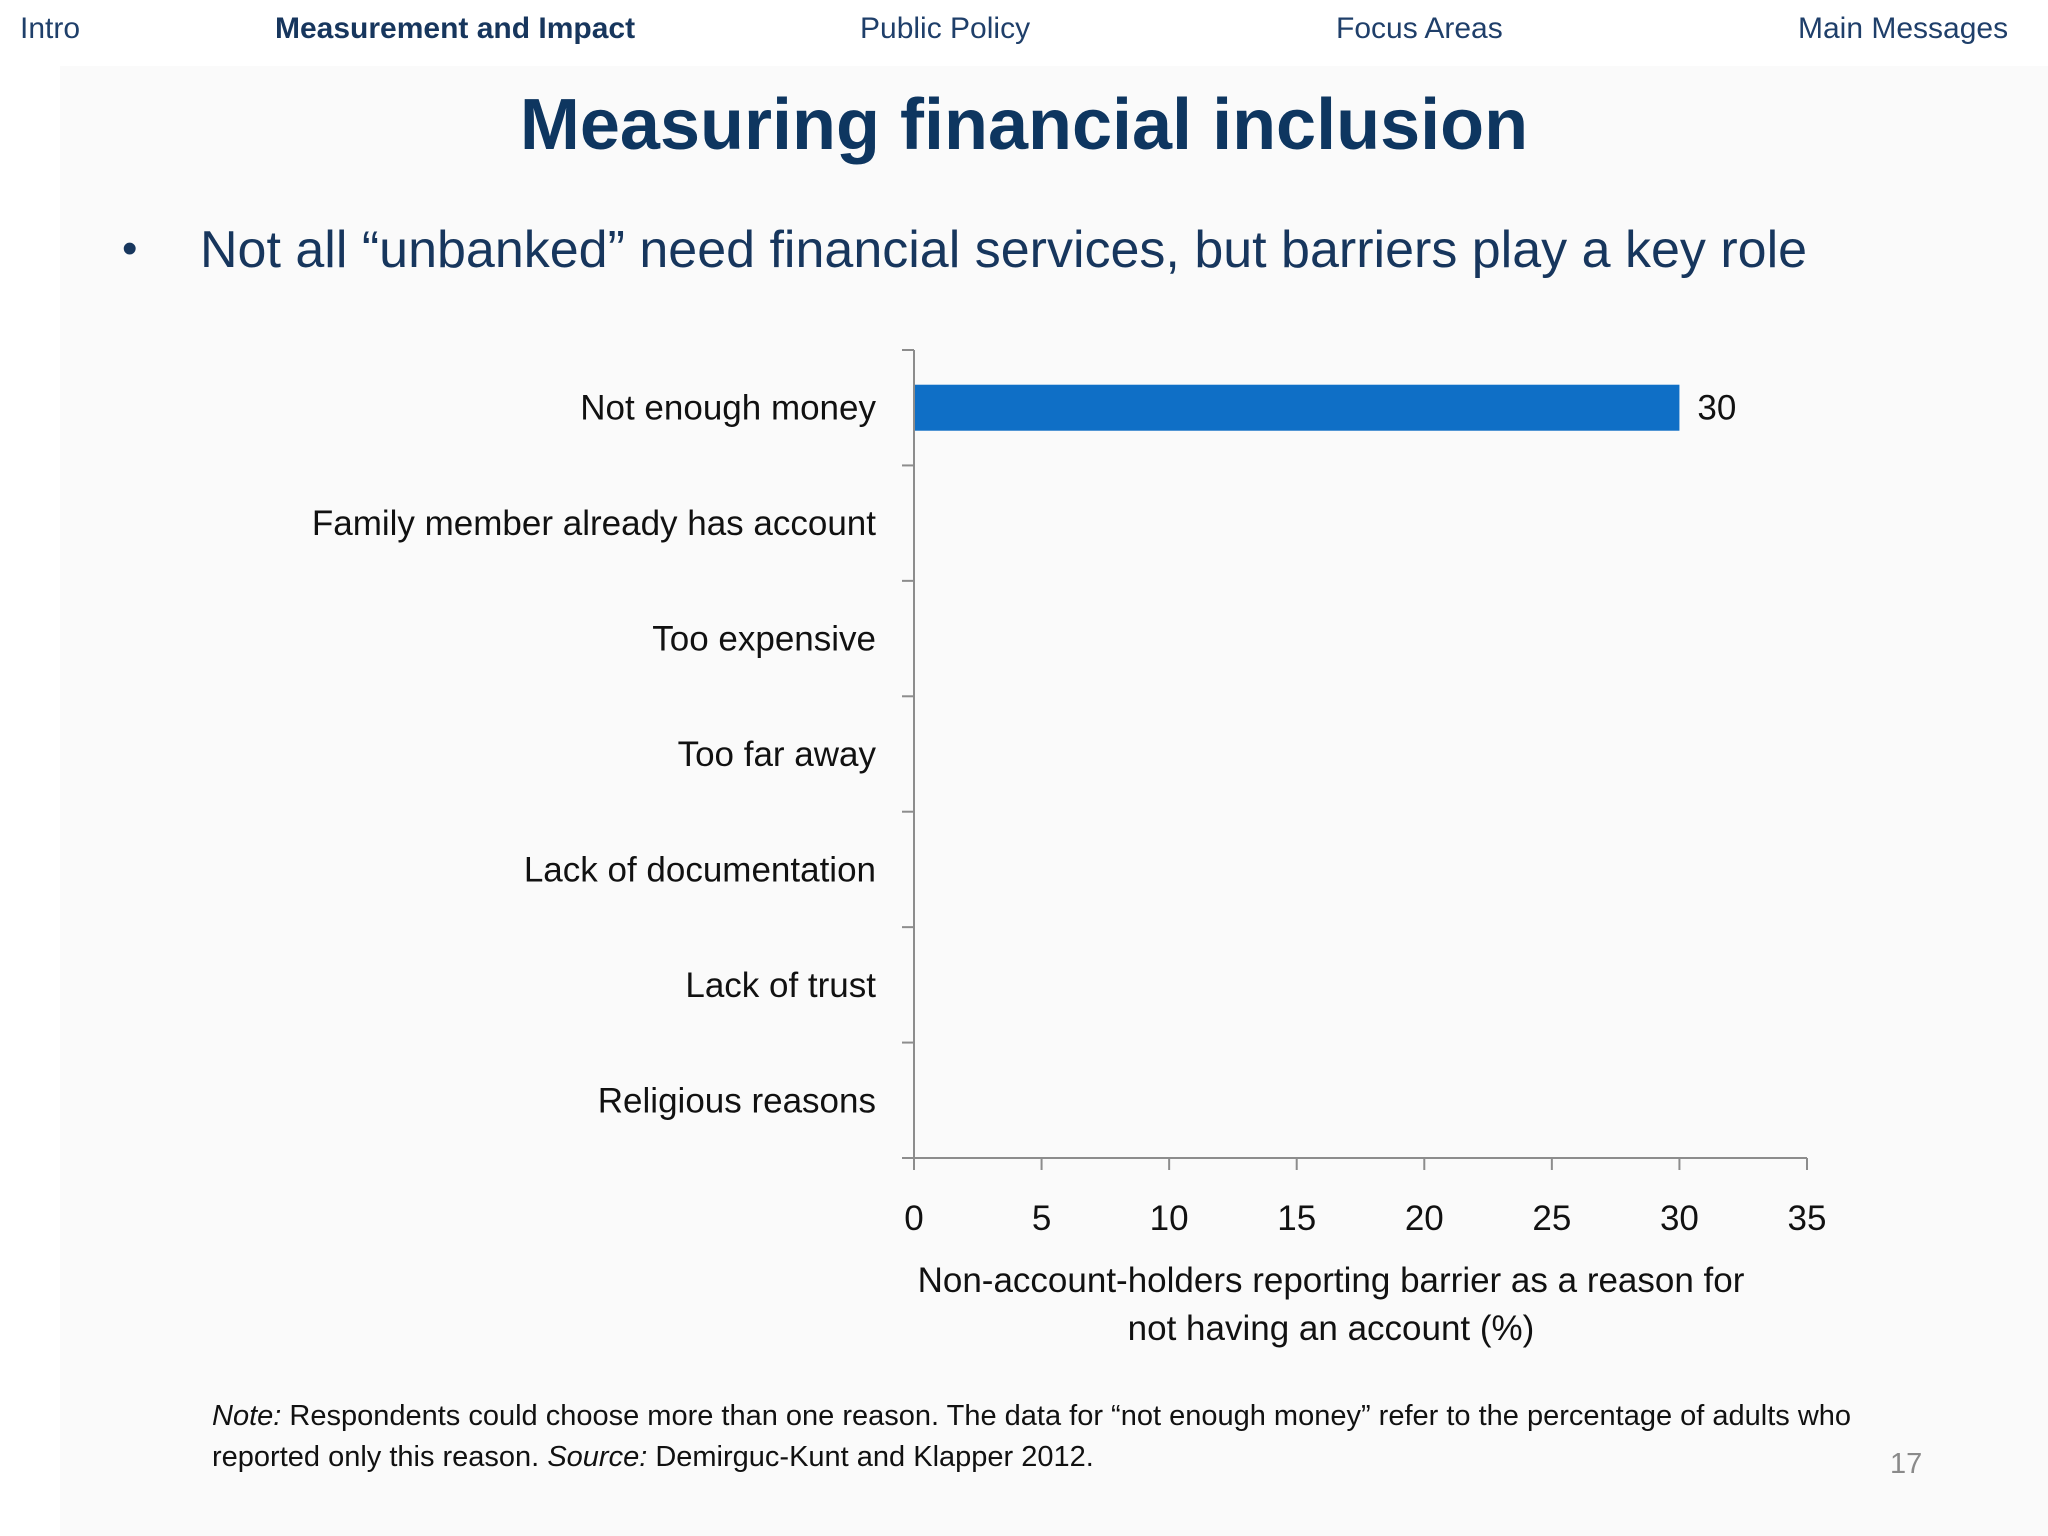  What do you see at coordinates (594, 523) in the screenshot?
I see `category-label: Family member already has account` at bounding box center [594, 523].